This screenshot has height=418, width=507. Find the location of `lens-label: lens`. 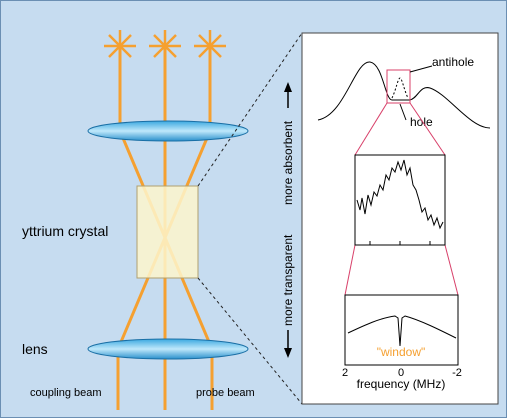

lens-label: lens is located at coordinates (35, 349).